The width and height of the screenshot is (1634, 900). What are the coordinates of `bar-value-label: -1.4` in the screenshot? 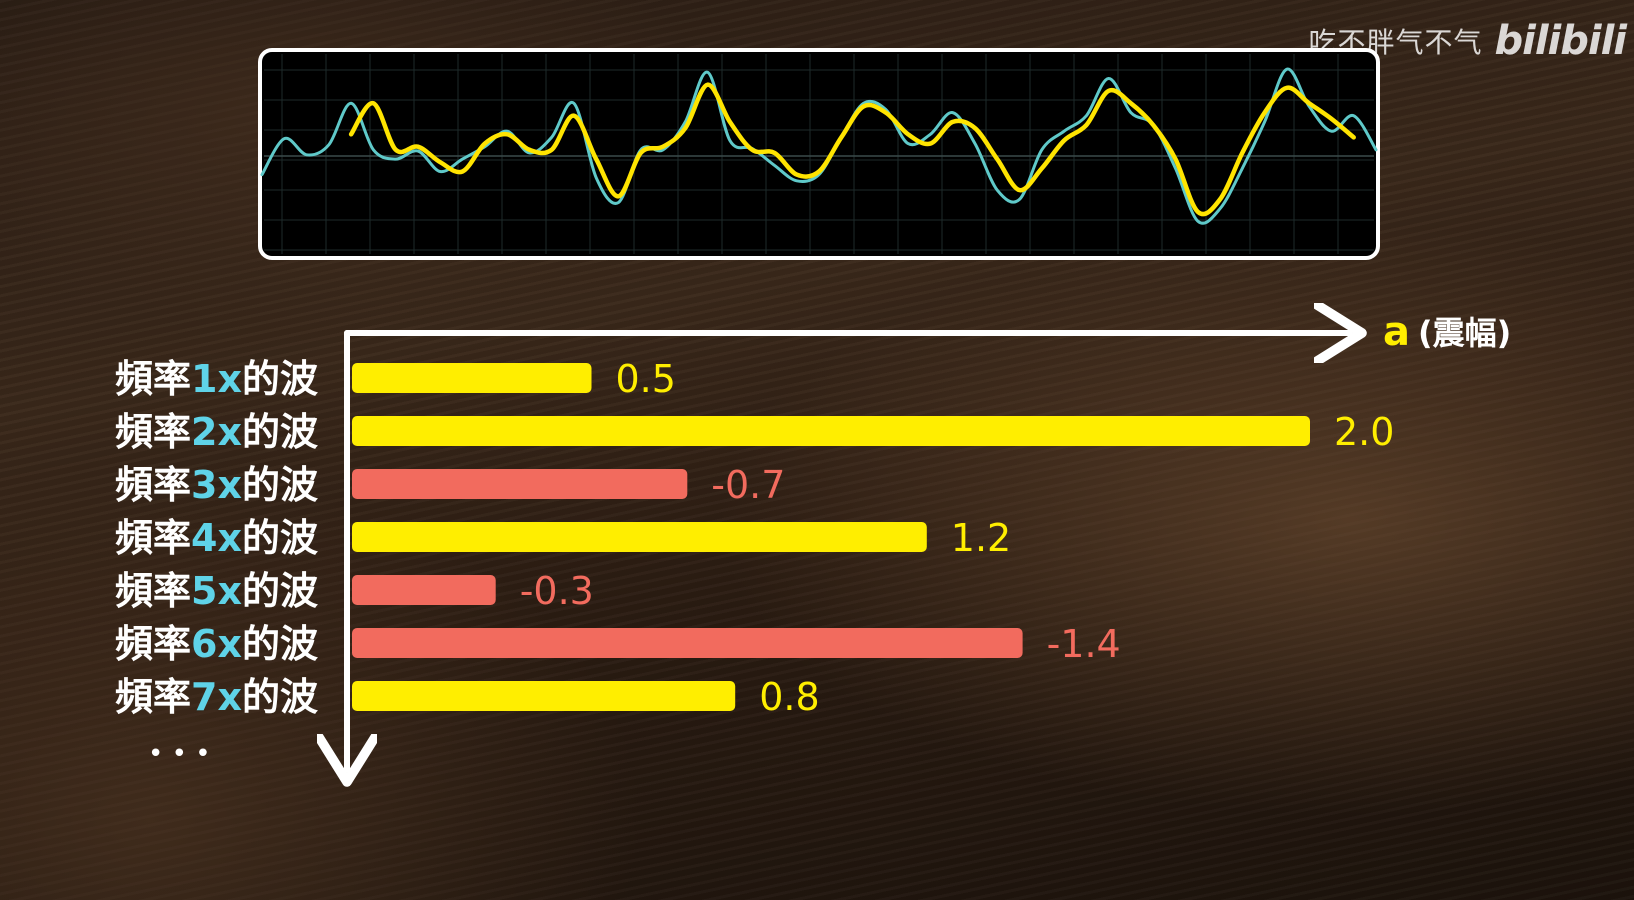 It's located at (1084, 644).